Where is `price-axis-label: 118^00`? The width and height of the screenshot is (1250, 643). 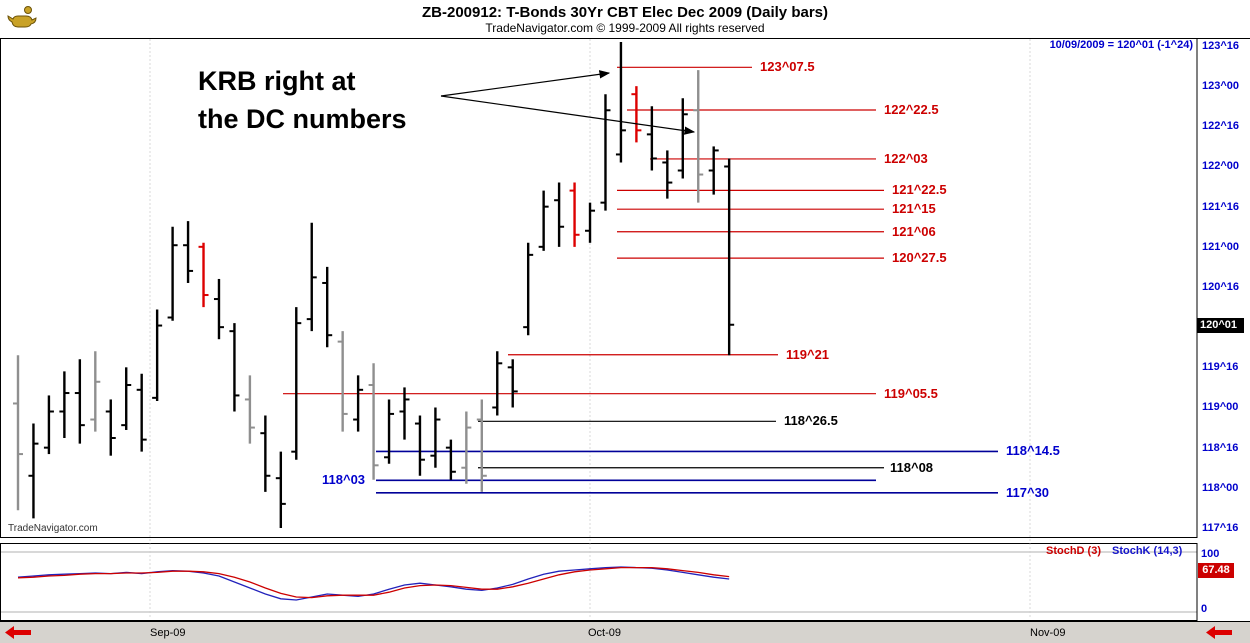
price-axis-label: 118^00 is located at coordinates (1220, 487).